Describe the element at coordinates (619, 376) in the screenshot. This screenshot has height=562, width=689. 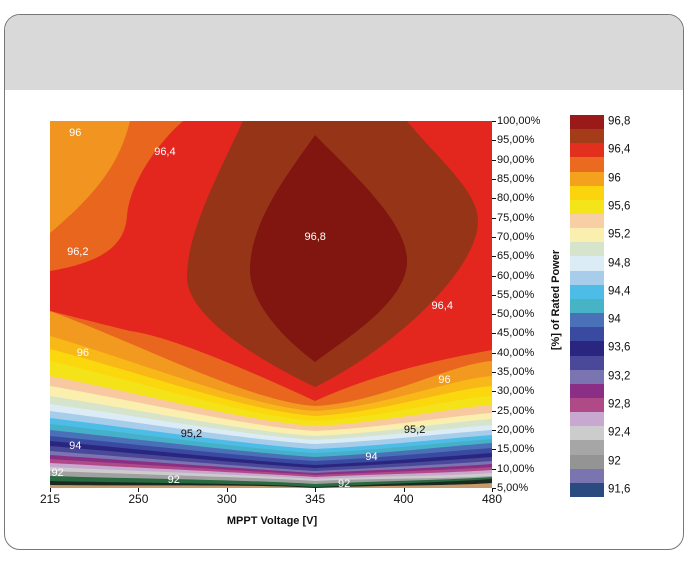
I see `legend-label: 93,2` at that location.